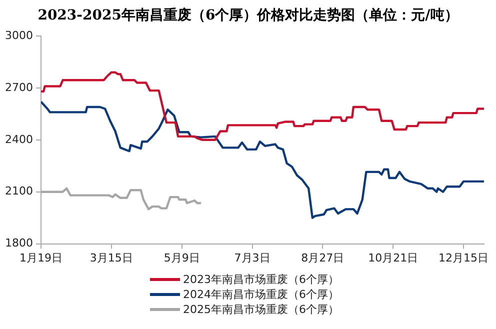  What do you see at coordinates (18, 243) in the screenshot?
I see `y-tick-label: 1800` at bounding box center [18, 243].